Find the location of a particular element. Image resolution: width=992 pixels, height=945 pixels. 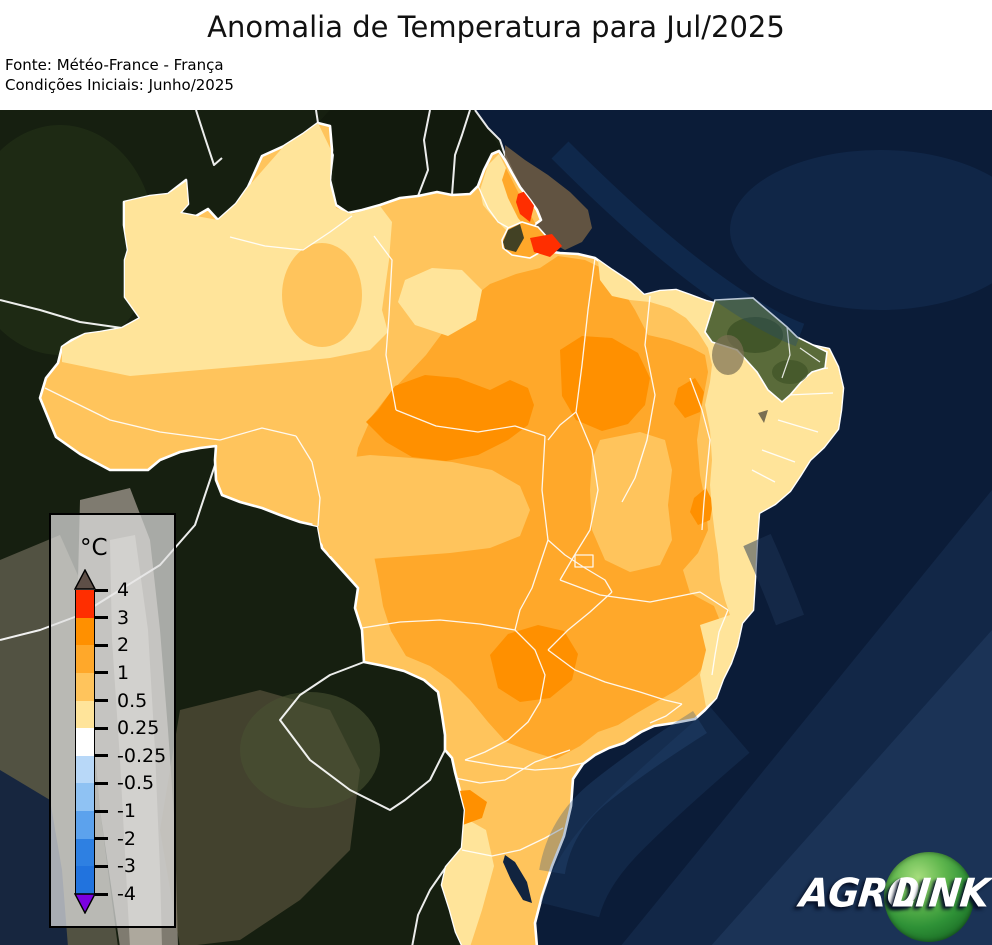

legend-tick-label: -0.5 is located at coordinates (136, 783).